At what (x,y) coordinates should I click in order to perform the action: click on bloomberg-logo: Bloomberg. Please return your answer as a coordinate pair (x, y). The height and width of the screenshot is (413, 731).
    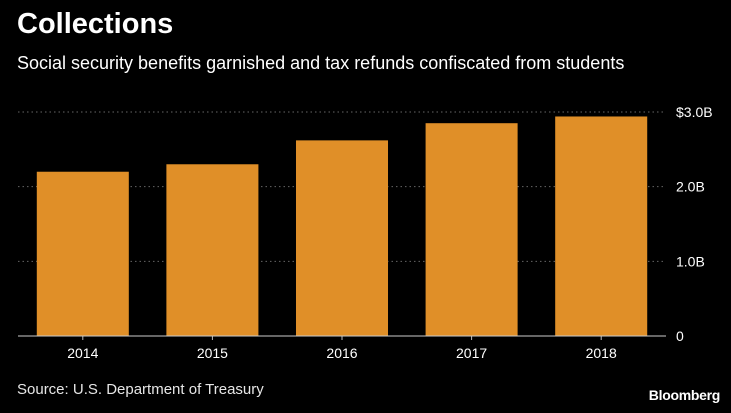
    Looking at the image, I should click on (684, 395).